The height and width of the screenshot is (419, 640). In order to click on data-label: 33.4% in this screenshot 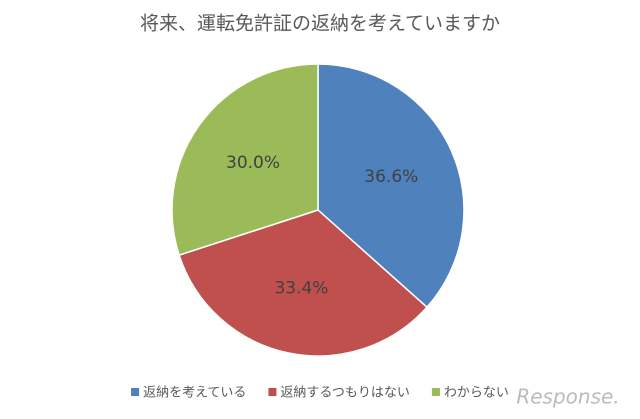, I will do `click(301, 289)`.